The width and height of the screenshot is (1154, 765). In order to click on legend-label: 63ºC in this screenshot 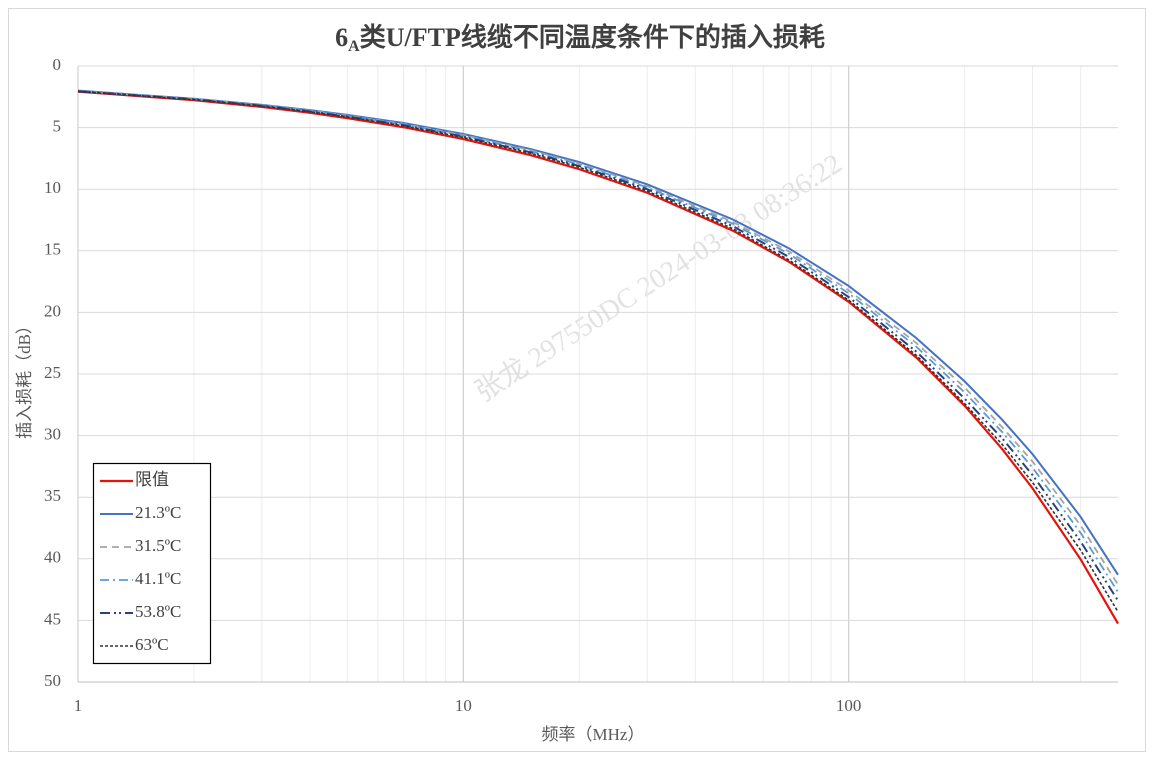, I will do `click(152, 644)`.